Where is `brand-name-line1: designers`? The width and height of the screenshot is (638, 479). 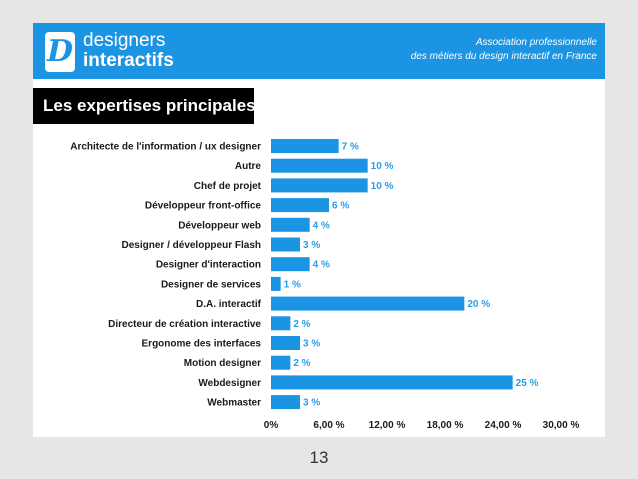
brand-name-line1: designers is located at coordinates (124, 40).